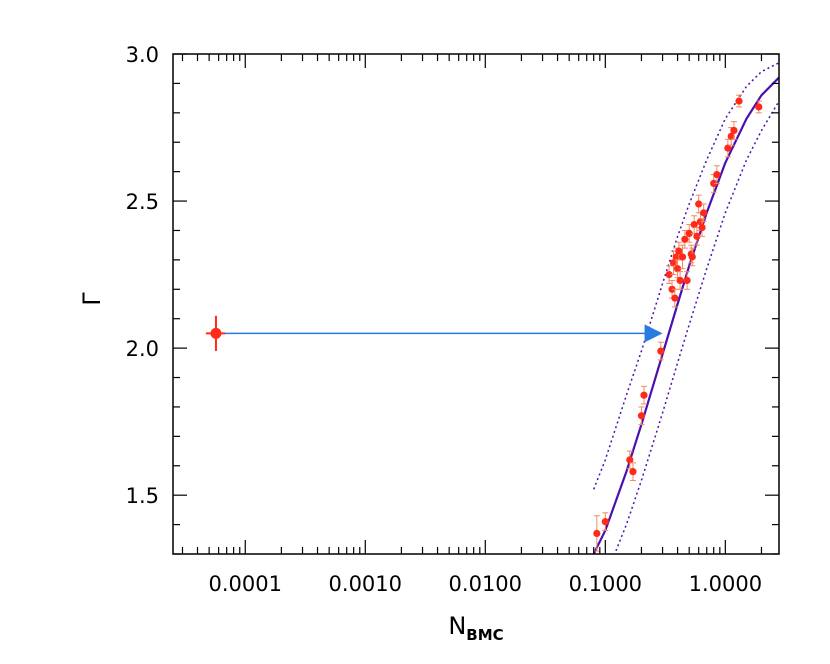 The image size is (830, 664). I want to click on highlight-point, so click(215, 333).